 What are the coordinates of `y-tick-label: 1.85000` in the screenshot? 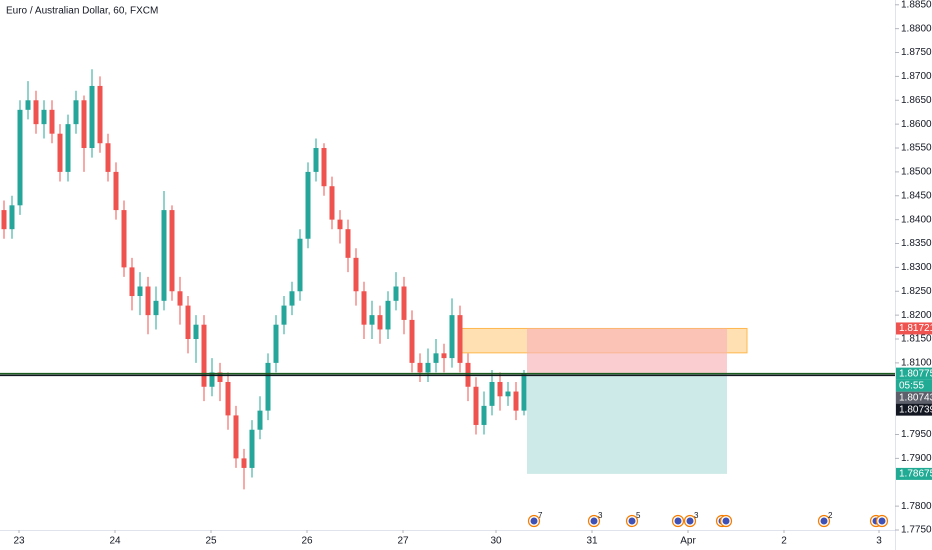 It's located at (916, 172).